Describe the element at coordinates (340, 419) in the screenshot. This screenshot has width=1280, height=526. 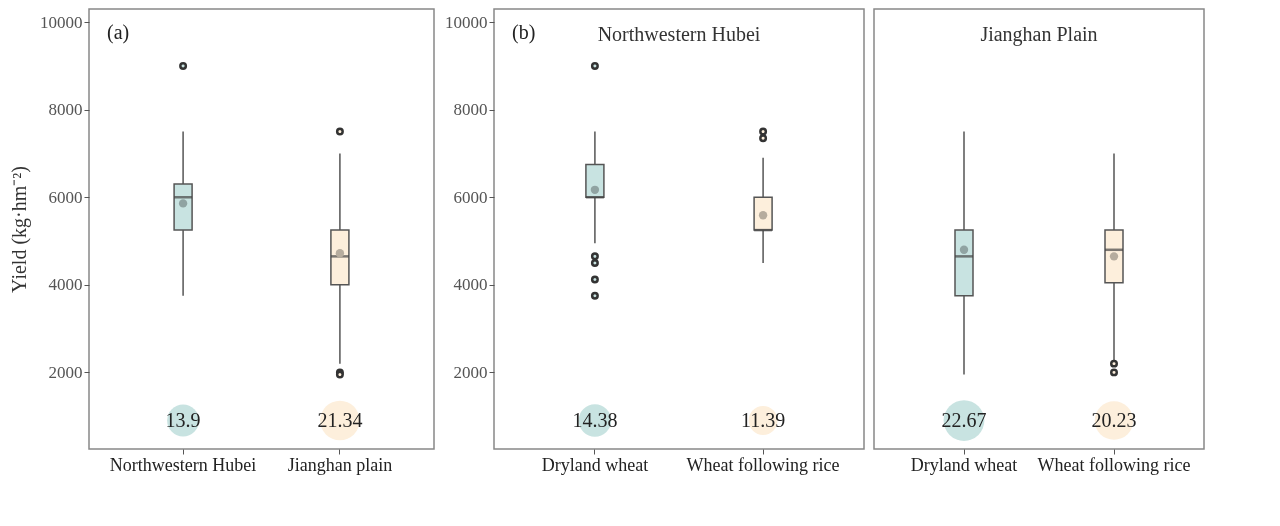
I see `data-label: 21.34` at that location.